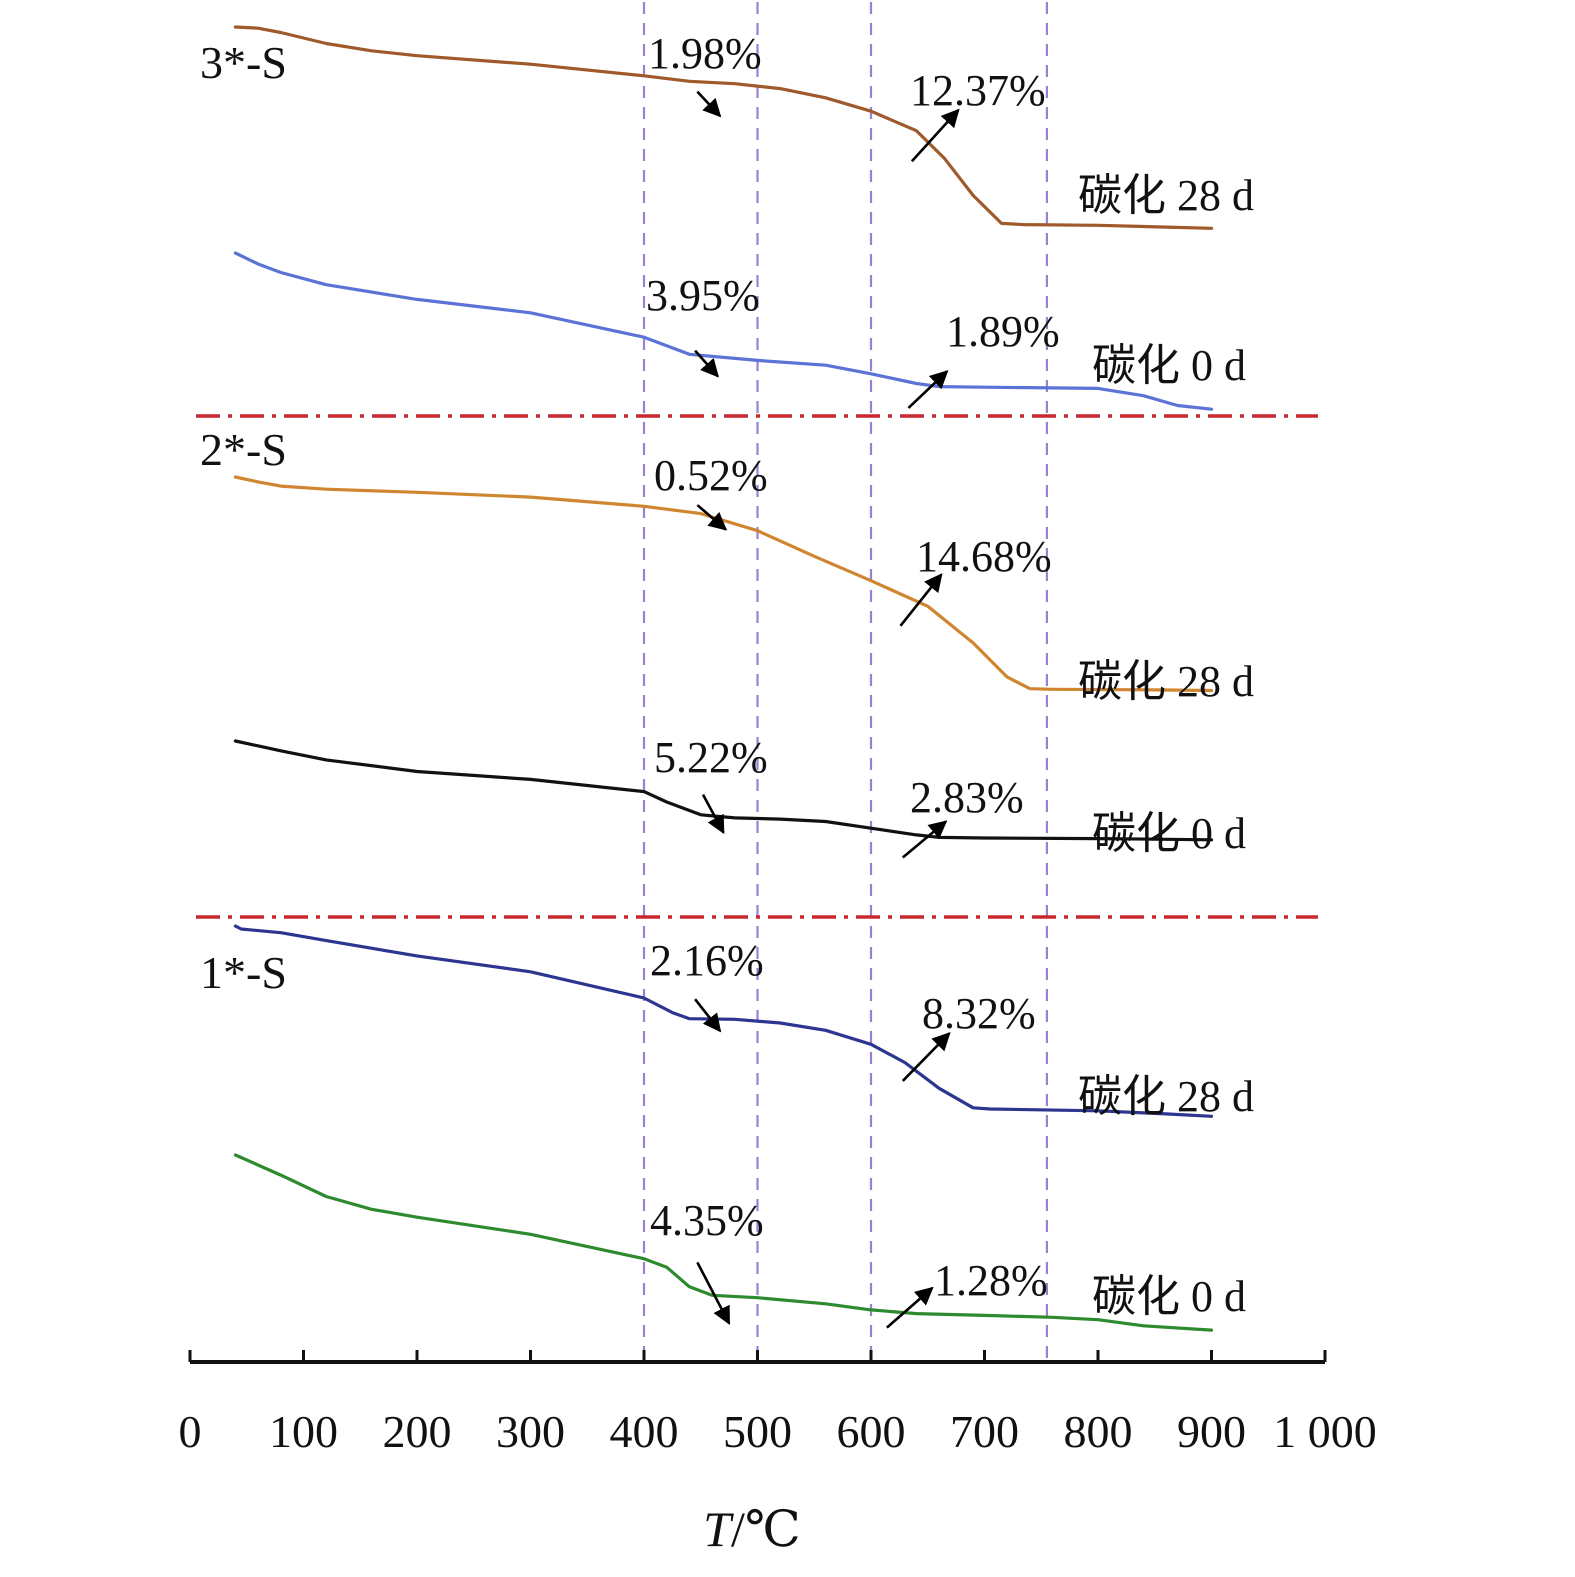 The image size is (1575, 1577). What do you see at coordinates (979, 1013) in the screenshot?
I see `annotation-label: 8.32%` at bounding box center [979, 1013].